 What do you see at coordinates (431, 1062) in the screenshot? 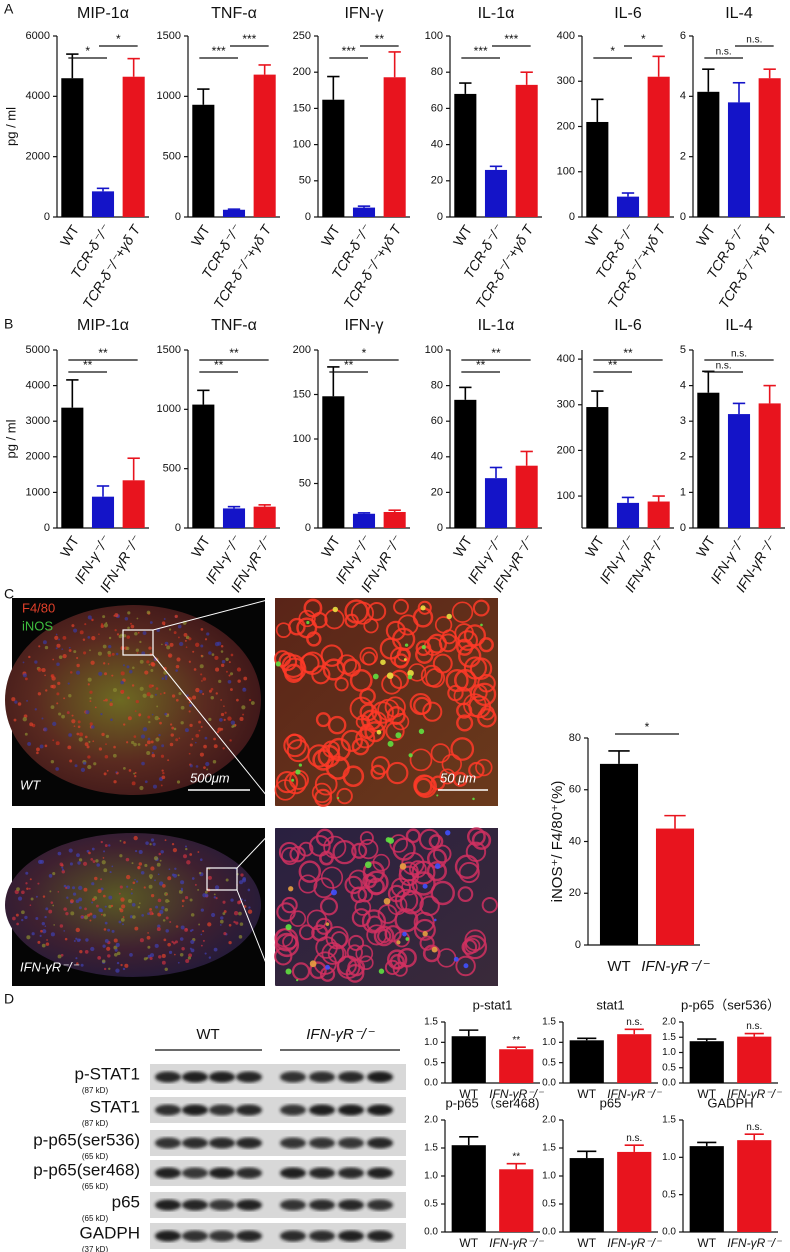
I see `y-tick-label: 0.5` at bounding box center [431, 1062].